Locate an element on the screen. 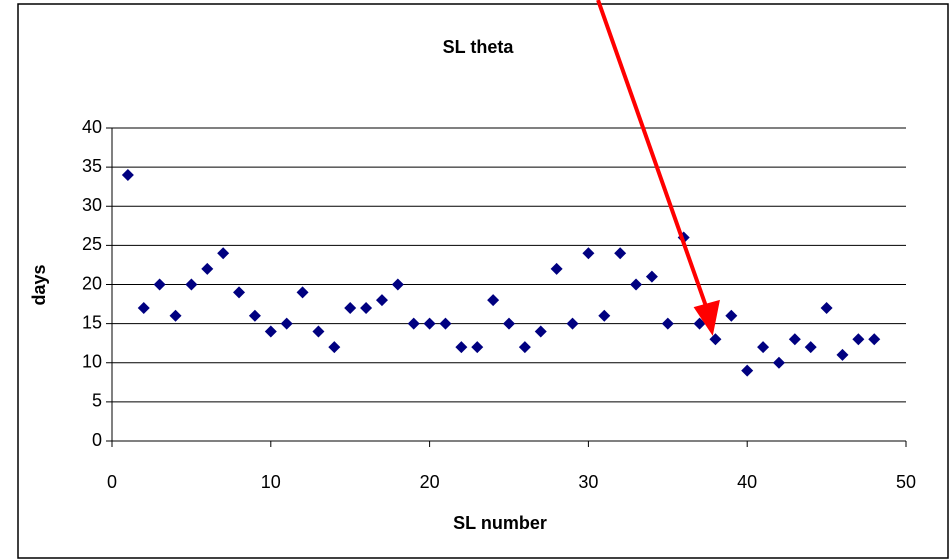  arrow-shaft is located at coordinates (653, 156).